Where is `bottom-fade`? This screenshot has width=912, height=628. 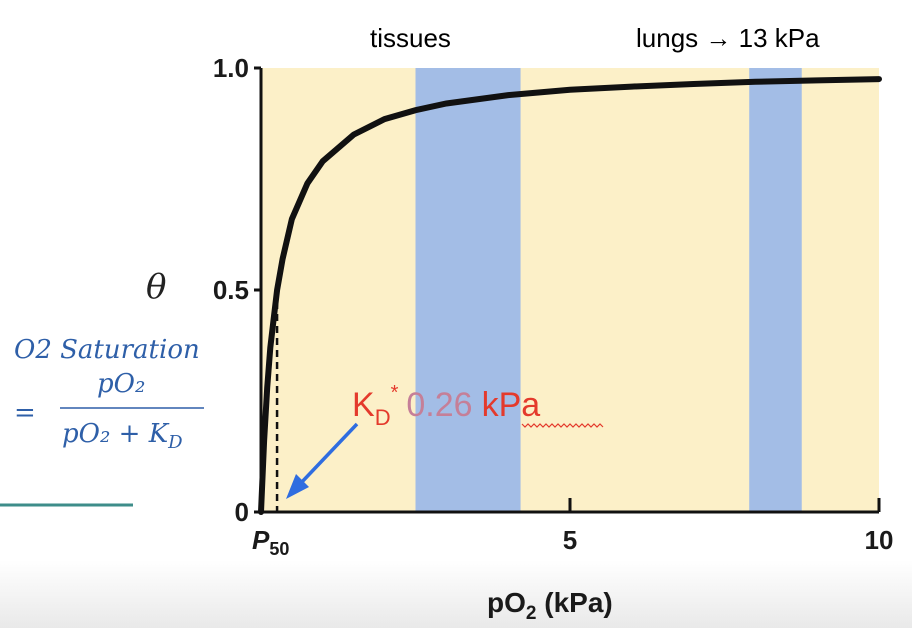
bottom-fade is located at coordinates (456, 594).